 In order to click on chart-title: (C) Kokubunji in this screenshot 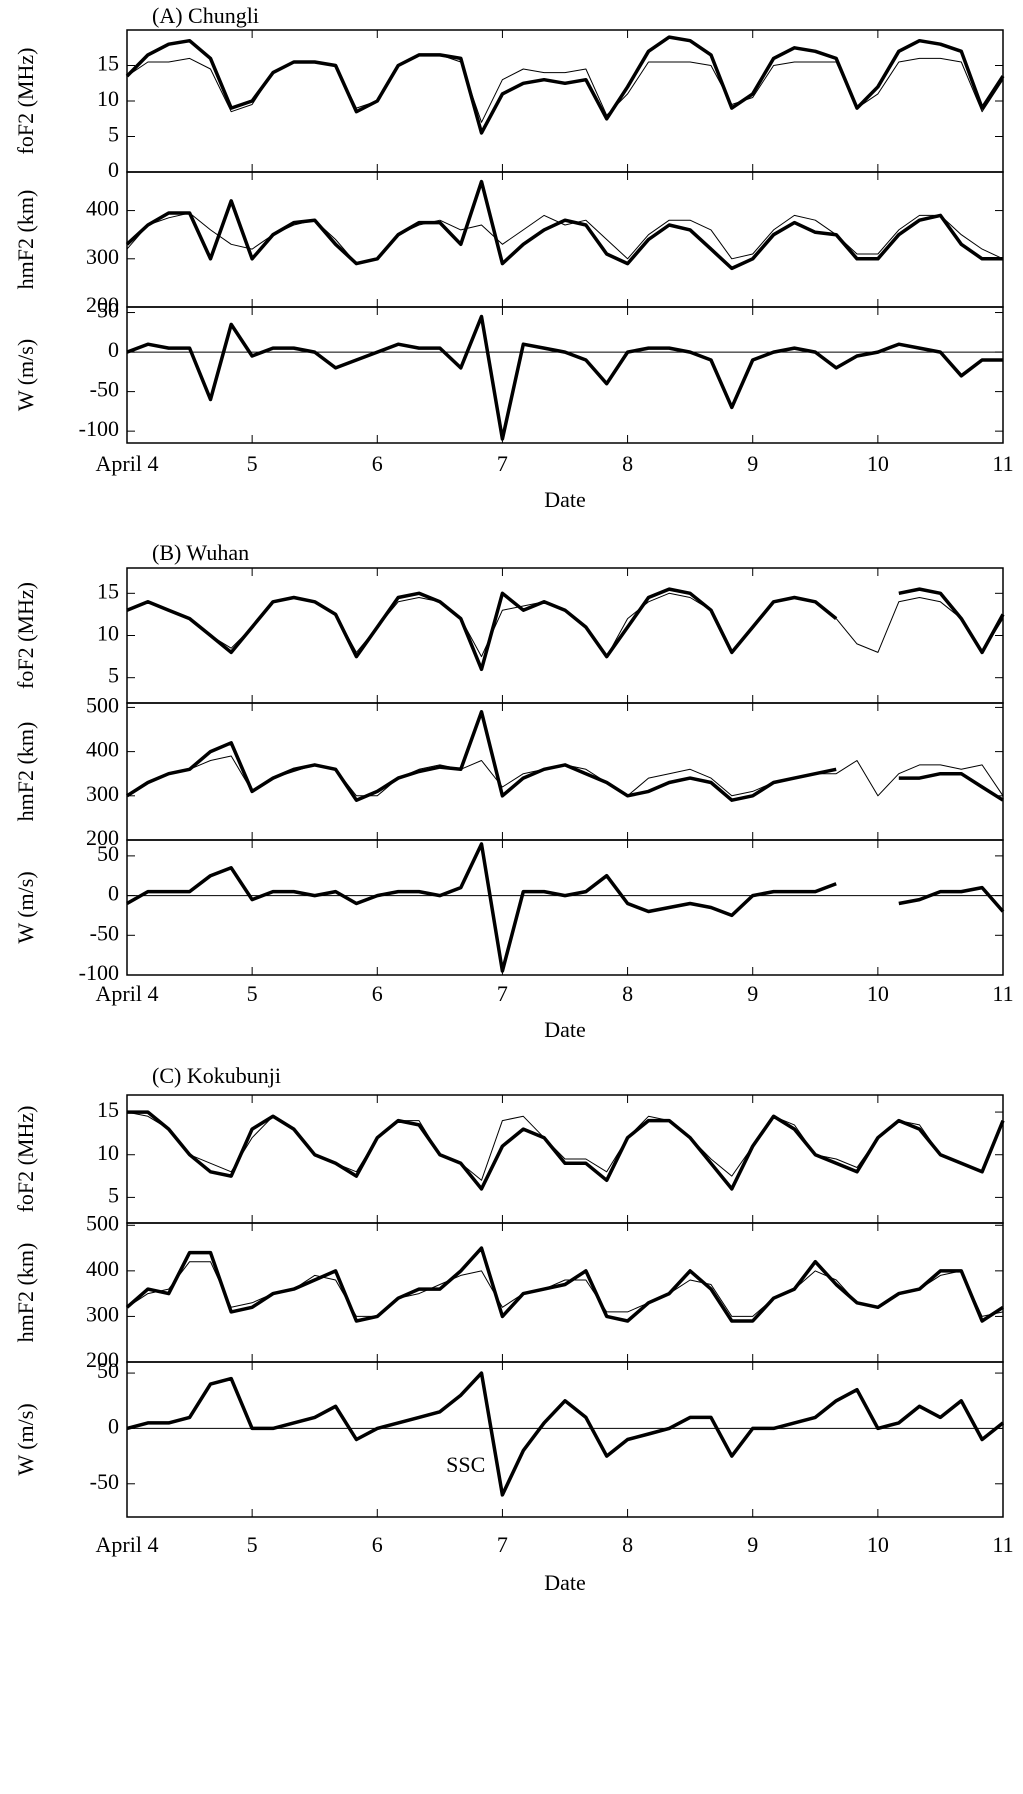, I will do `click(216, 1075)`.